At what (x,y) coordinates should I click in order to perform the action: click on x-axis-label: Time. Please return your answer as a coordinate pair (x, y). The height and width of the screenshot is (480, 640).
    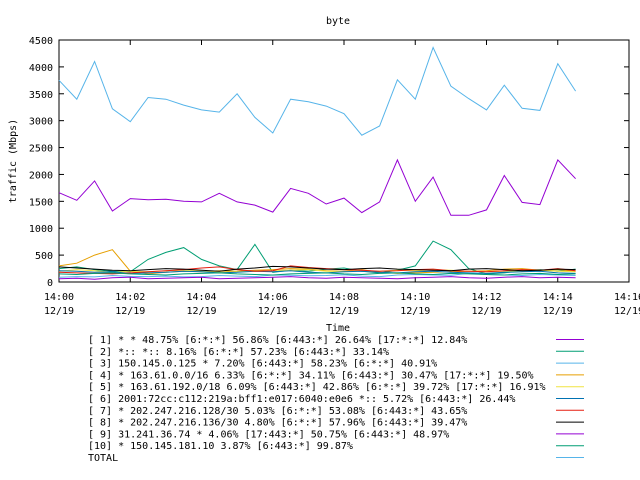
    Looking at the image, I should click on (338, 328).